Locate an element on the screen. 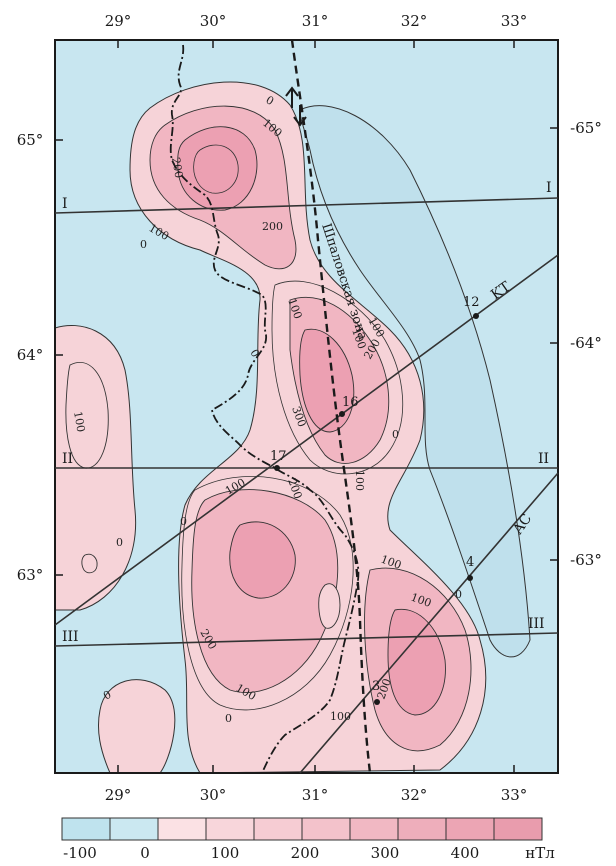 This screenshot has width=616, height=866. lat-tick-right: -65° is located at coordinates (586, 128).